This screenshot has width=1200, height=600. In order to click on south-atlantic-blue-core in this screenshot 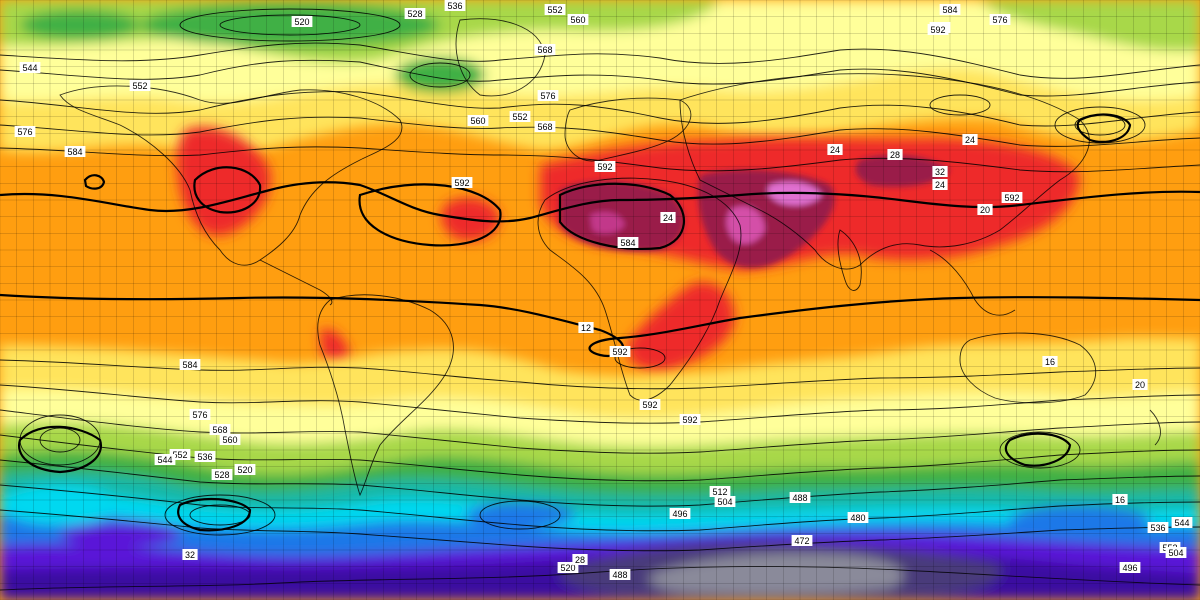, I will do `click(520, 515)`.